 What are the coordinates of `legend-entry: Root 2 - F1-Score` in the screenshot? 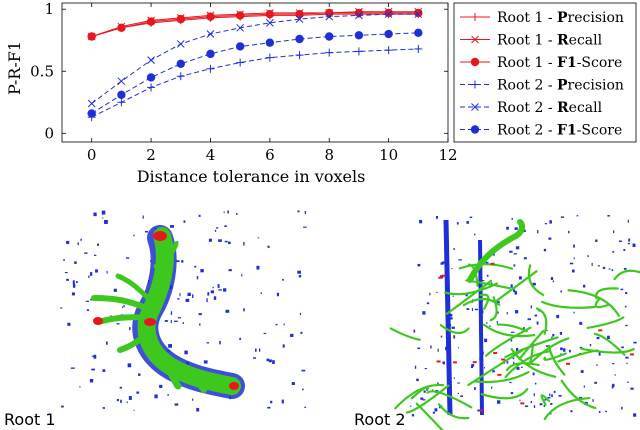 It's located at (541, 131).